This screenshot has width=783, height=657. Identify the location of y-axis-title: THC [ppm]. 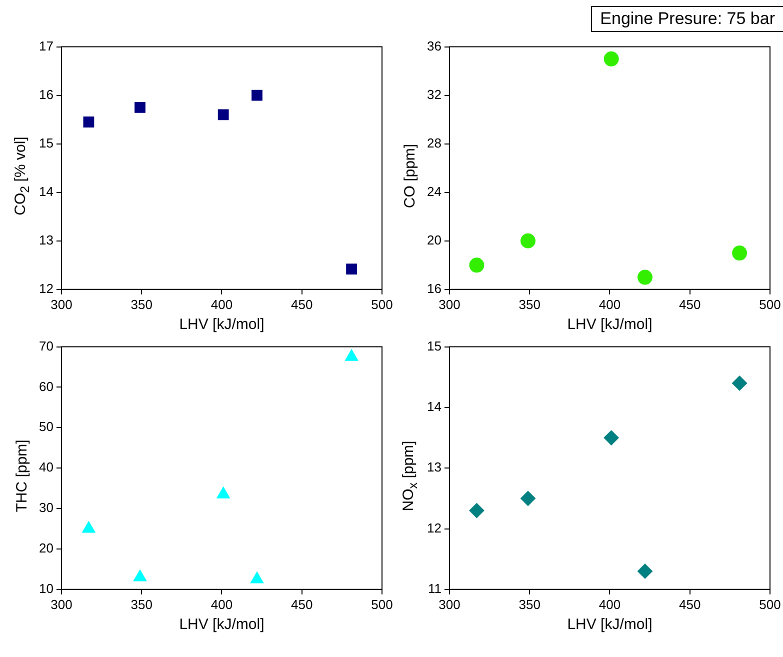
(22, 476).